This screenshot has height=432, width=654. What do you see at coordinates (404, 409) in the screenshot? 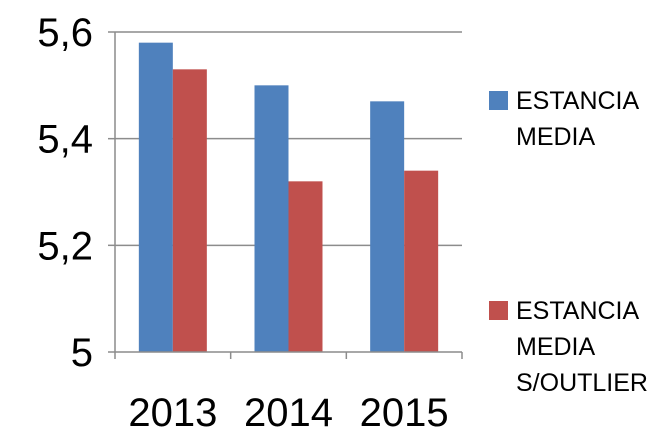
I see `x-tick-label-2015: 2015` at bounding box center [404, 409].